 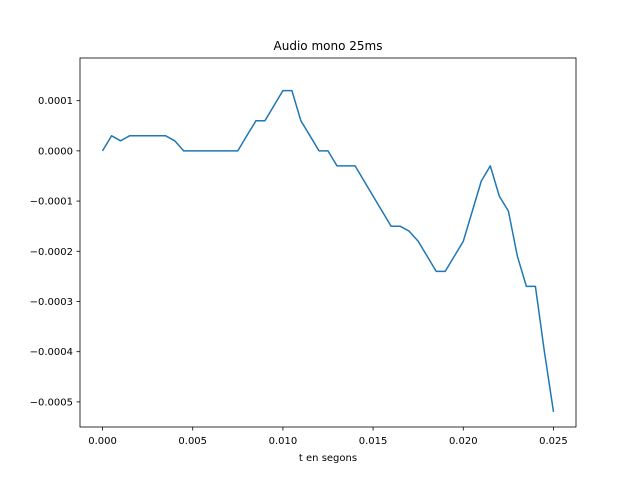 I want to click on y-tick-label: −0.0004, so click(x=51, y=352).